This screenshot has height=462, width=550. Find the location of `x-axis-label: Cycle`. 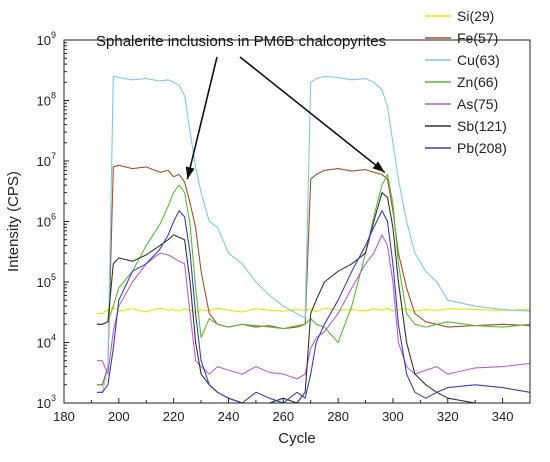

x-axis-label: Cycle is located at coordinates (297, 438).